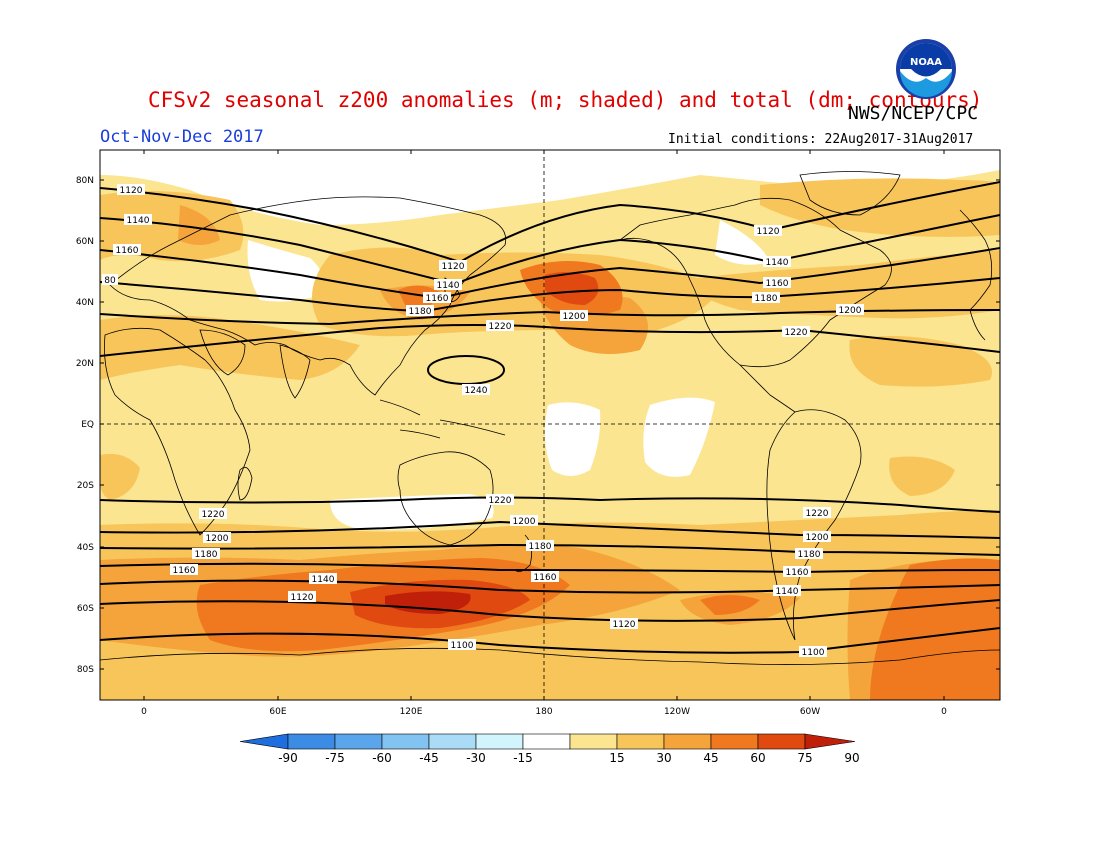 This screenshot has height=850, width=1100. Describe the element at coordinates (550, 340) in the screenshot. I see `contour-1220-nh` at that location.